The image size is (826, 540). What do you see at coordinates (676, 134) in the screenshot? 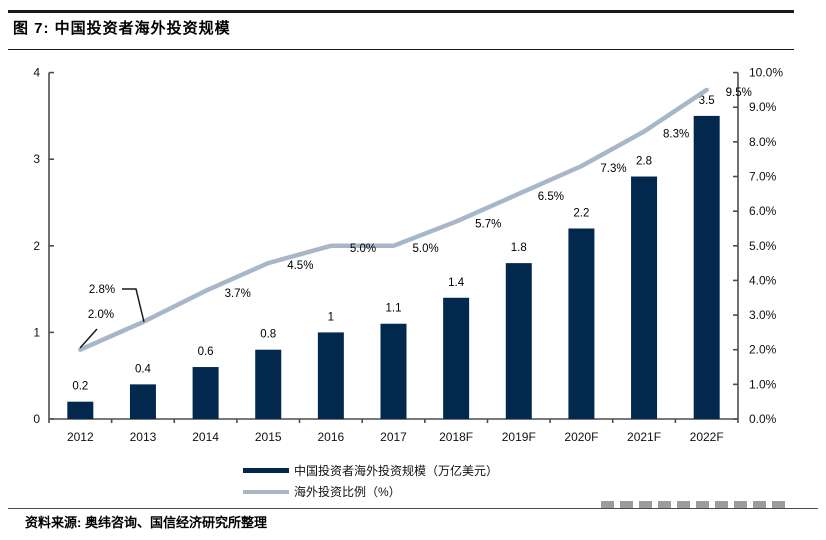
I see `line-value-label: 8.3%` at bounding box center [676, 134].